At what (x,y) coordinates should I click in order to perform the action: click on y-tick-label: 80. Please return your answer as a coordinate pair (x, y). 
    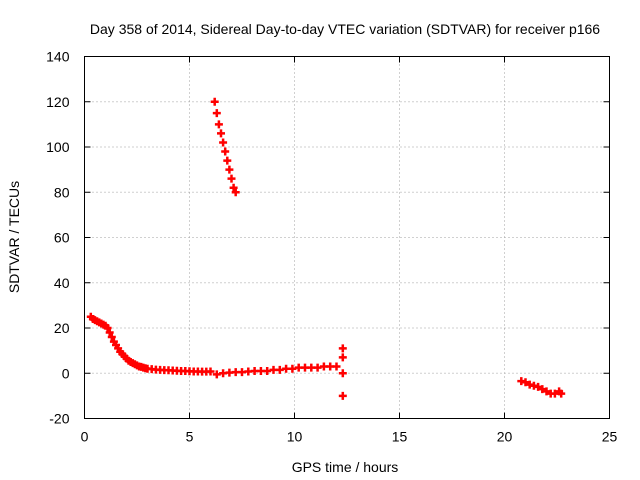
    Looking at the image, I should click on (62, 192).